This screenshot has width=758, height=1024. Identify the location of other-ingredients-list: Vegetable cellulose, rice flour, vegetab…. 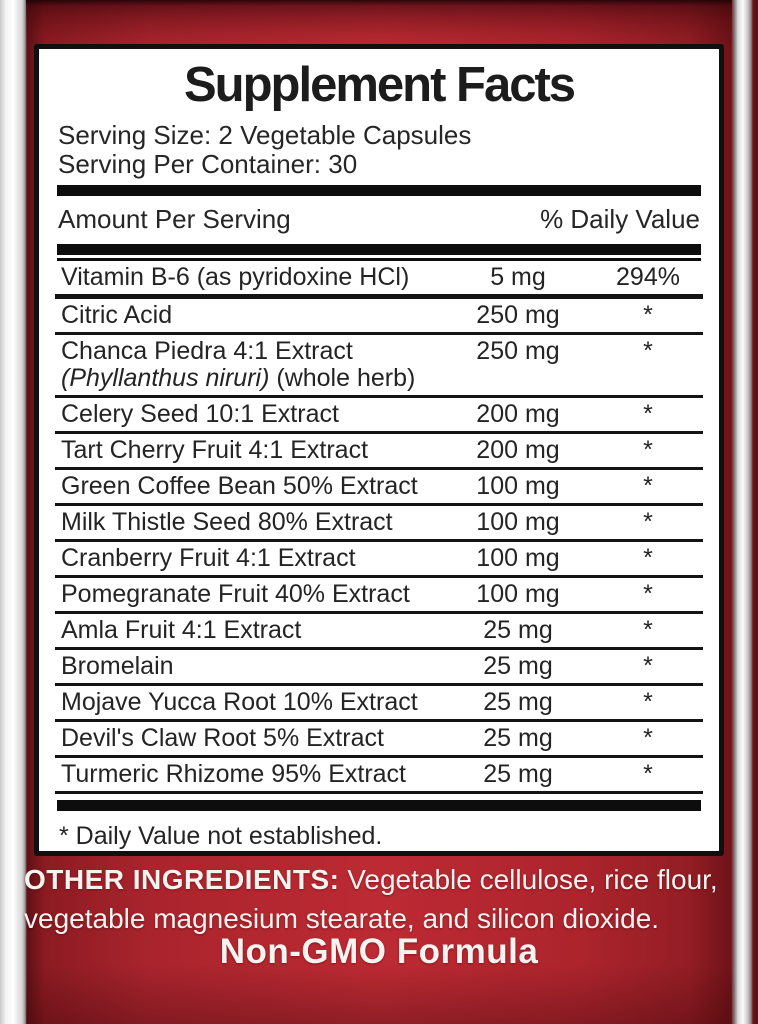
(371, 899).